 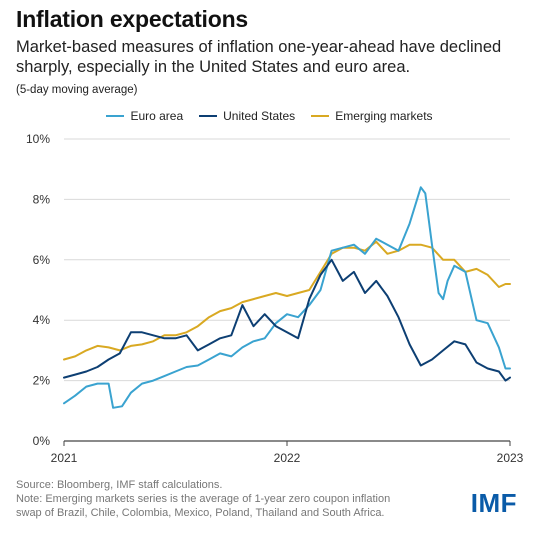 What do you see at coordinates (208, 116) in the screenshot?
I see `legend-swatch-united-states` at bounding box center [208, 116].